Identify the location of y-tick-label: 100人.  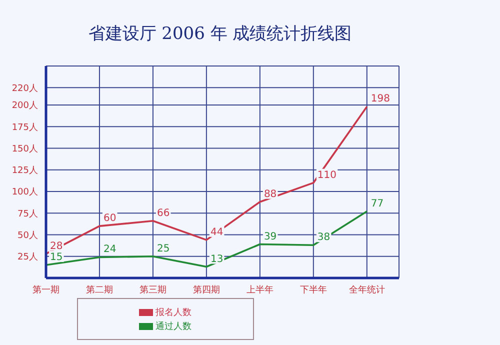
(25, 192).